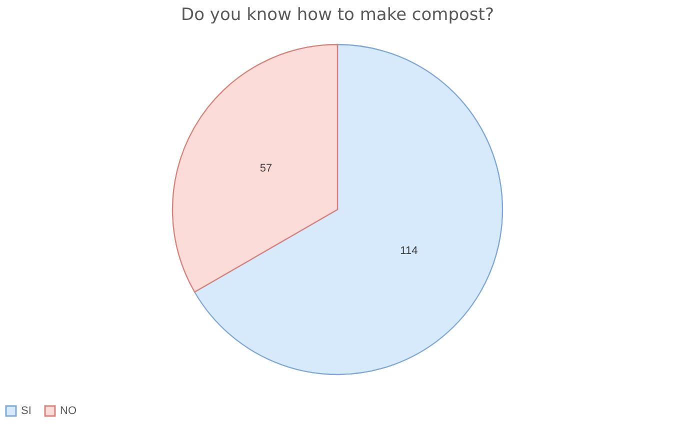 The width and height of the screenshot is (675, 433). I want to click on legend-label: SI, so click(26, 411).